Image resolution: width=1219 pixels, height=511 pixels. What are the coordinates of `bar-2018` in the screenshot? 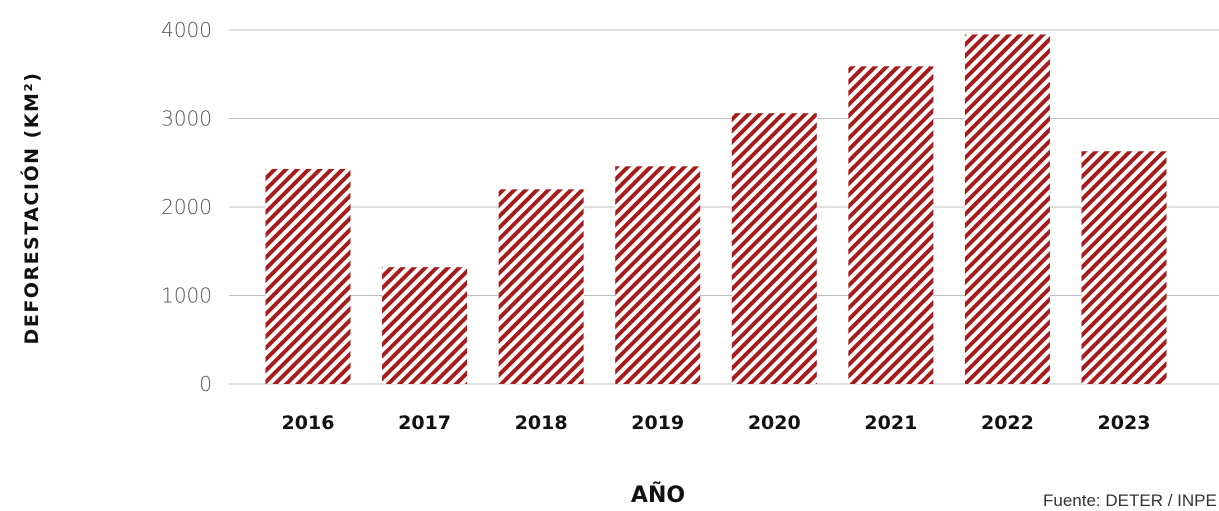 It's located at (541, 286).